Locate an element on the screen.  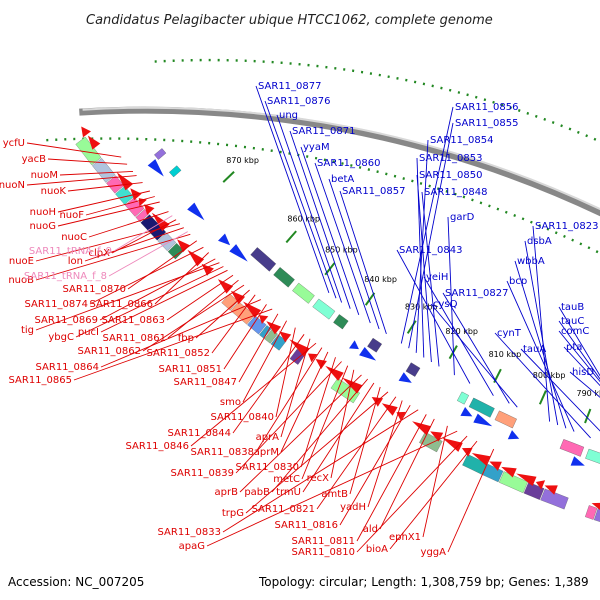
reverse-gene-label: fbp is located at coordinates (186, 338).